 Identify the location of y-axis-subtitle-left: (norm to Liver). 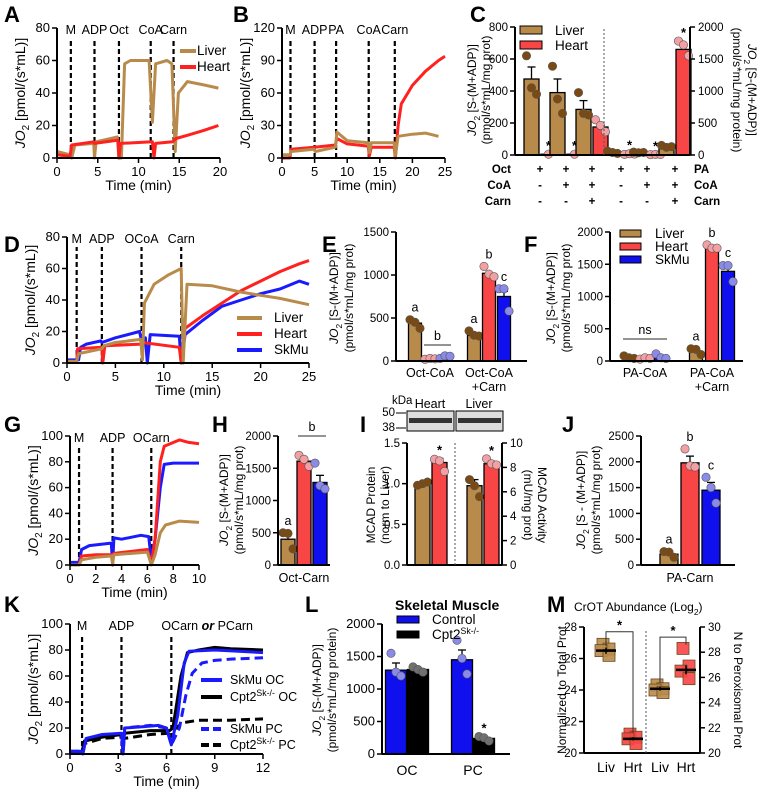
(385, 505).